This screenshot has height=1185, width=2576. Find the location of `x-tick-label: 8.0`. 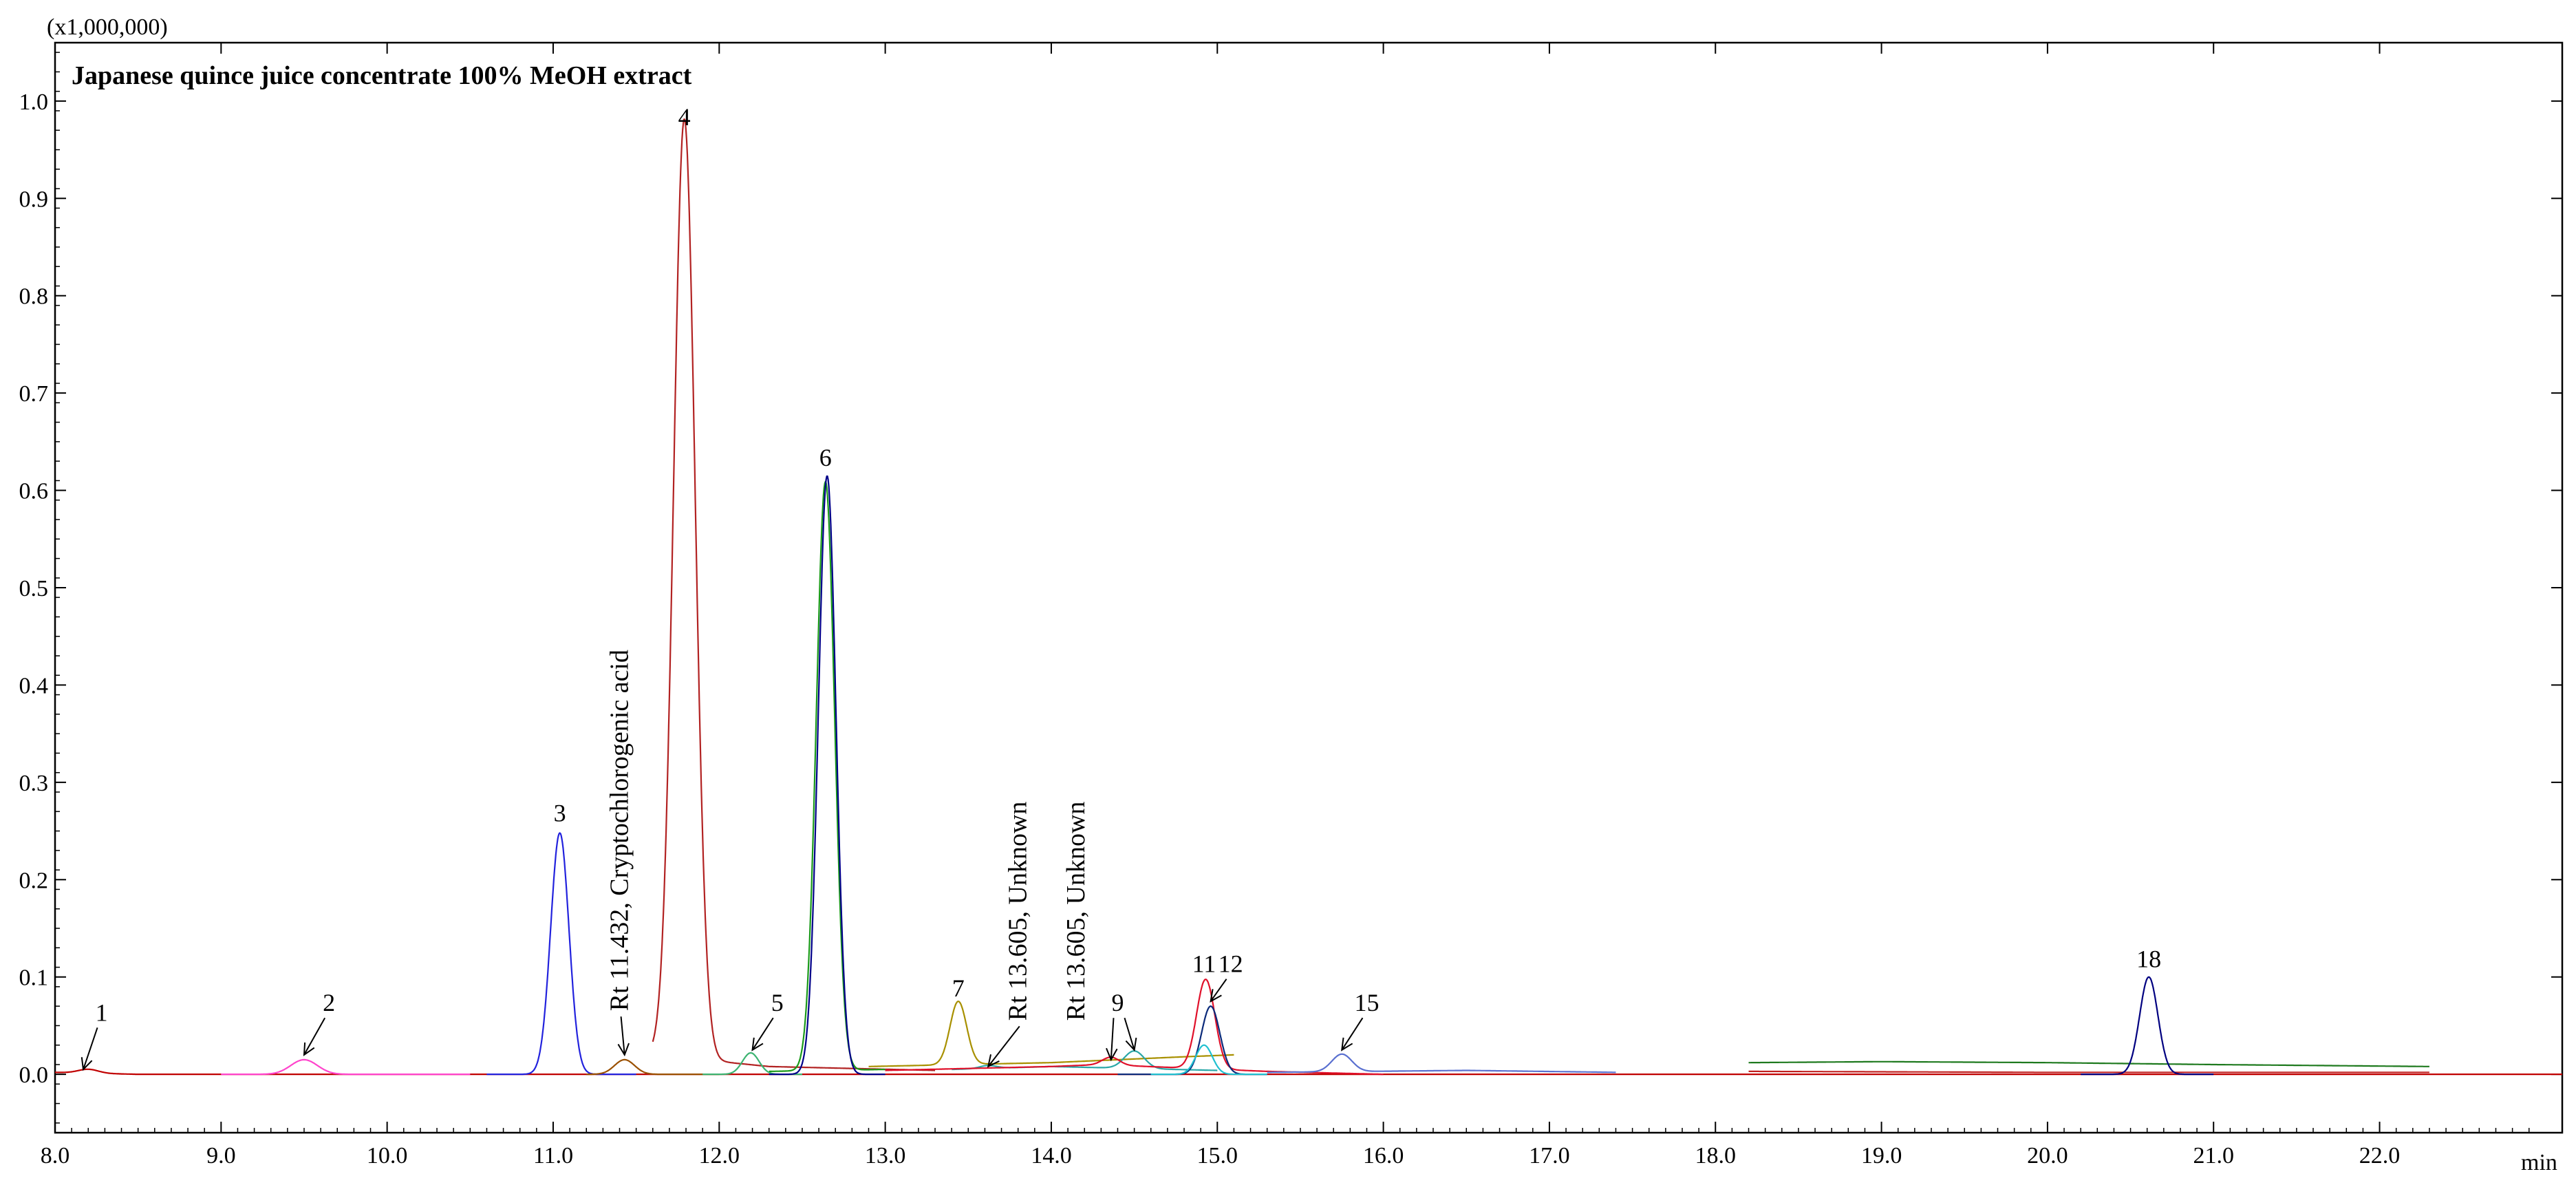

x-tick-label: 8.0 is located at coordinates (56, 1155).